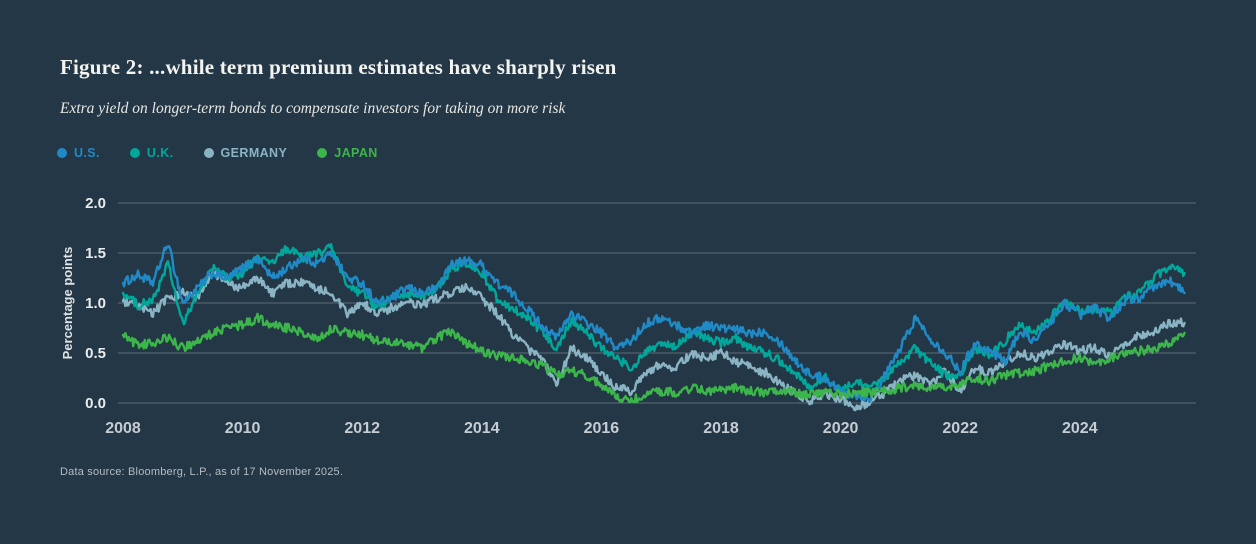 Image resolution: width=1256 pixels, height=544 pixels. Describe the element at coordinates (721, 428) in the screenshot. I see `x-tick-label-2018: 2018` at that location.